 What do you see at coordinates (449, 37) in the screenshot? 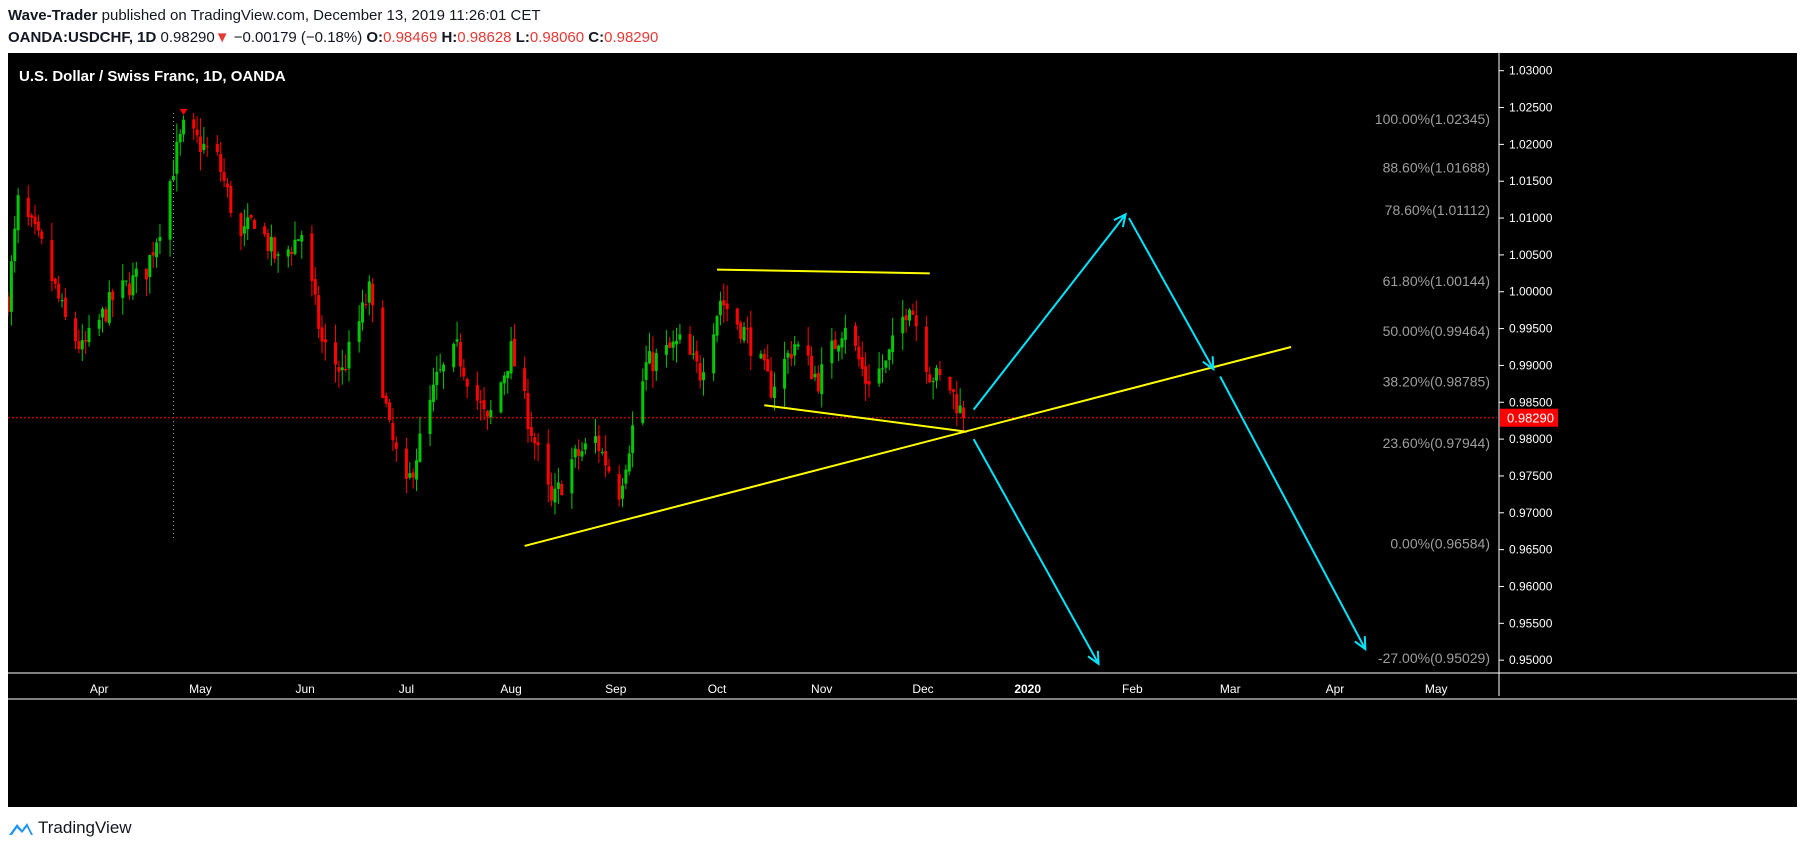
I see `high-label: H:` at bounding box center [449, 37].